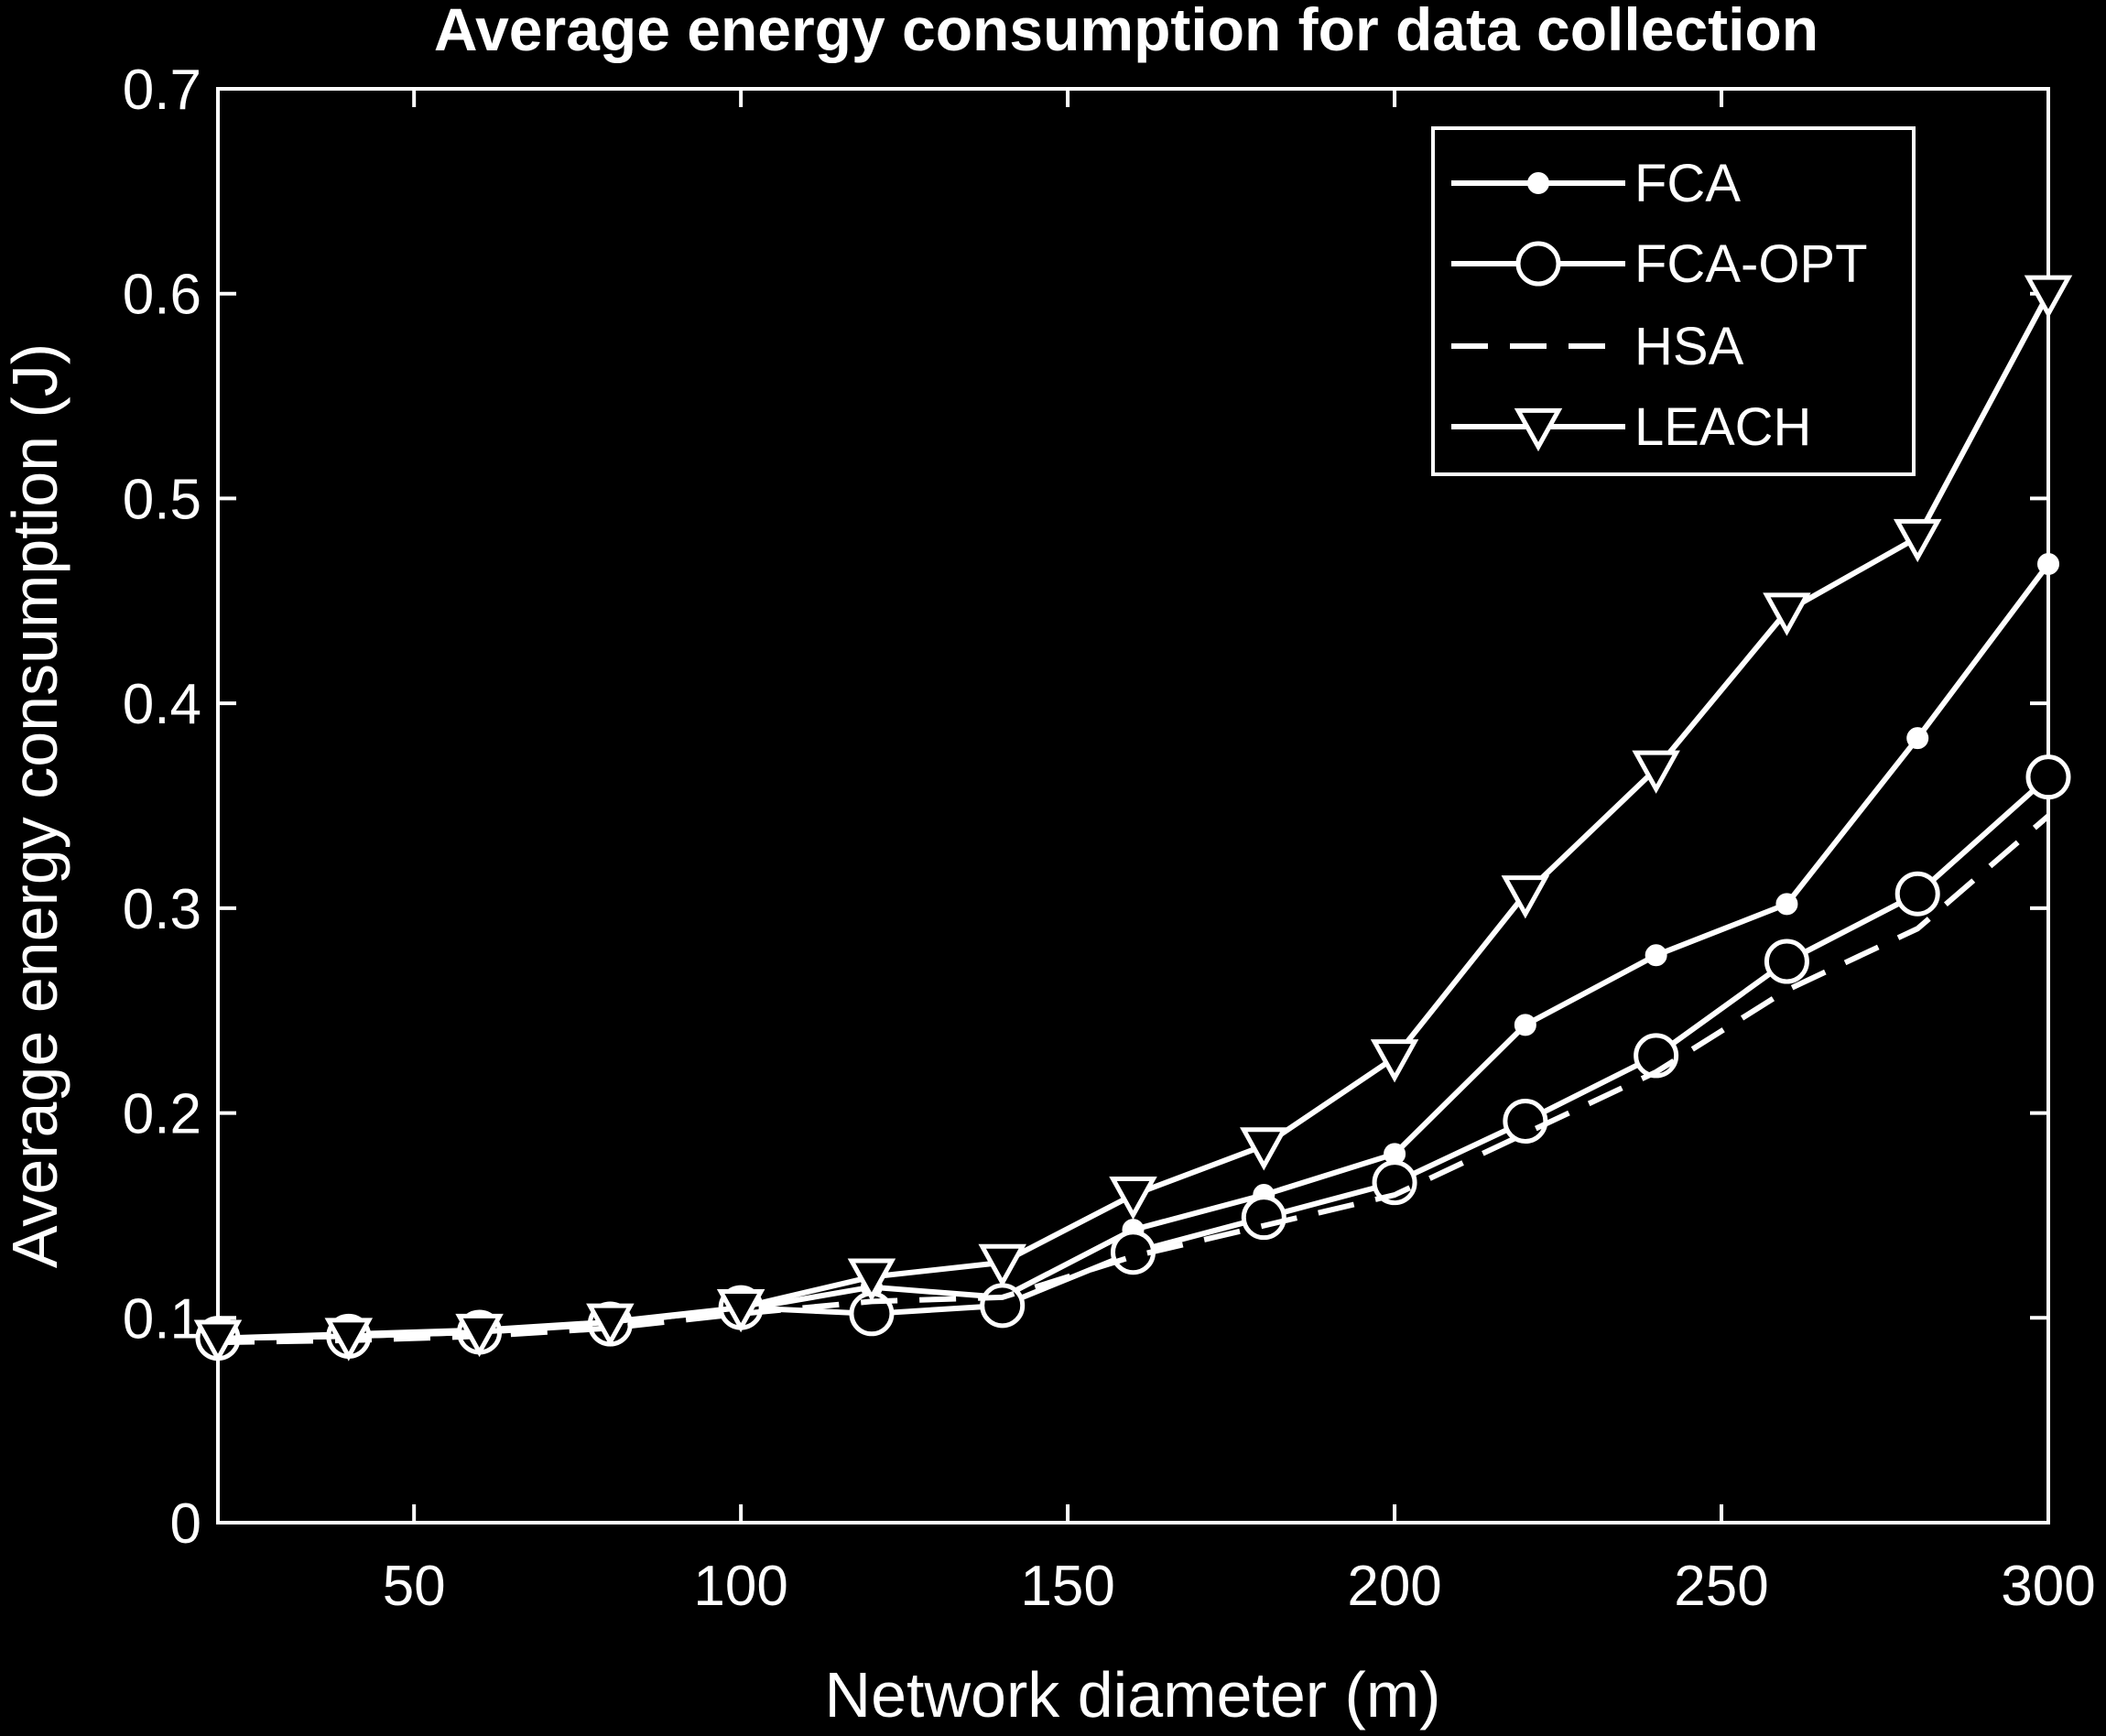 The image size is (2106, 1736). Describe the element at coordinates (1722, 427) in the screenshot. I see `legend-label-leach: LEACH` at that location.